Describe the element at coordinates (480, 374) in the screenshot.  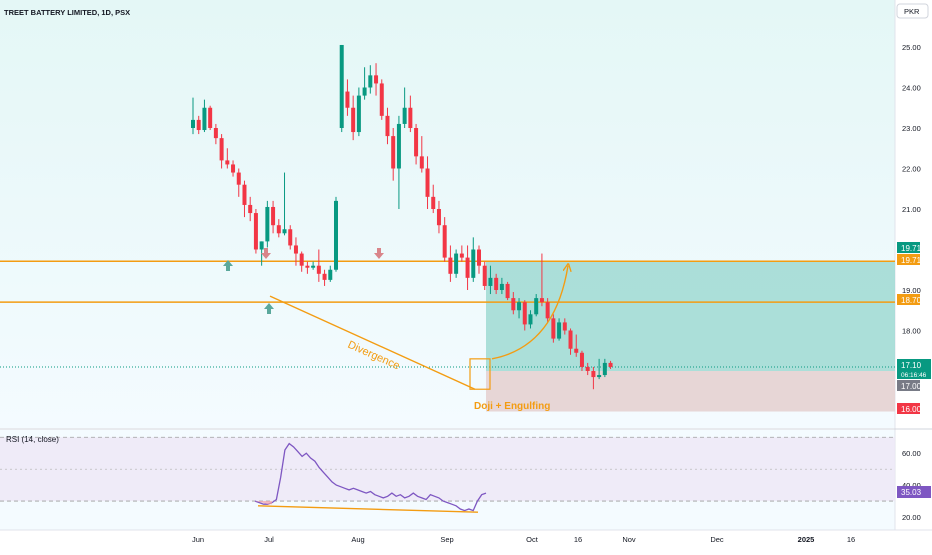
I see `pattern-highlight-box` at that location.